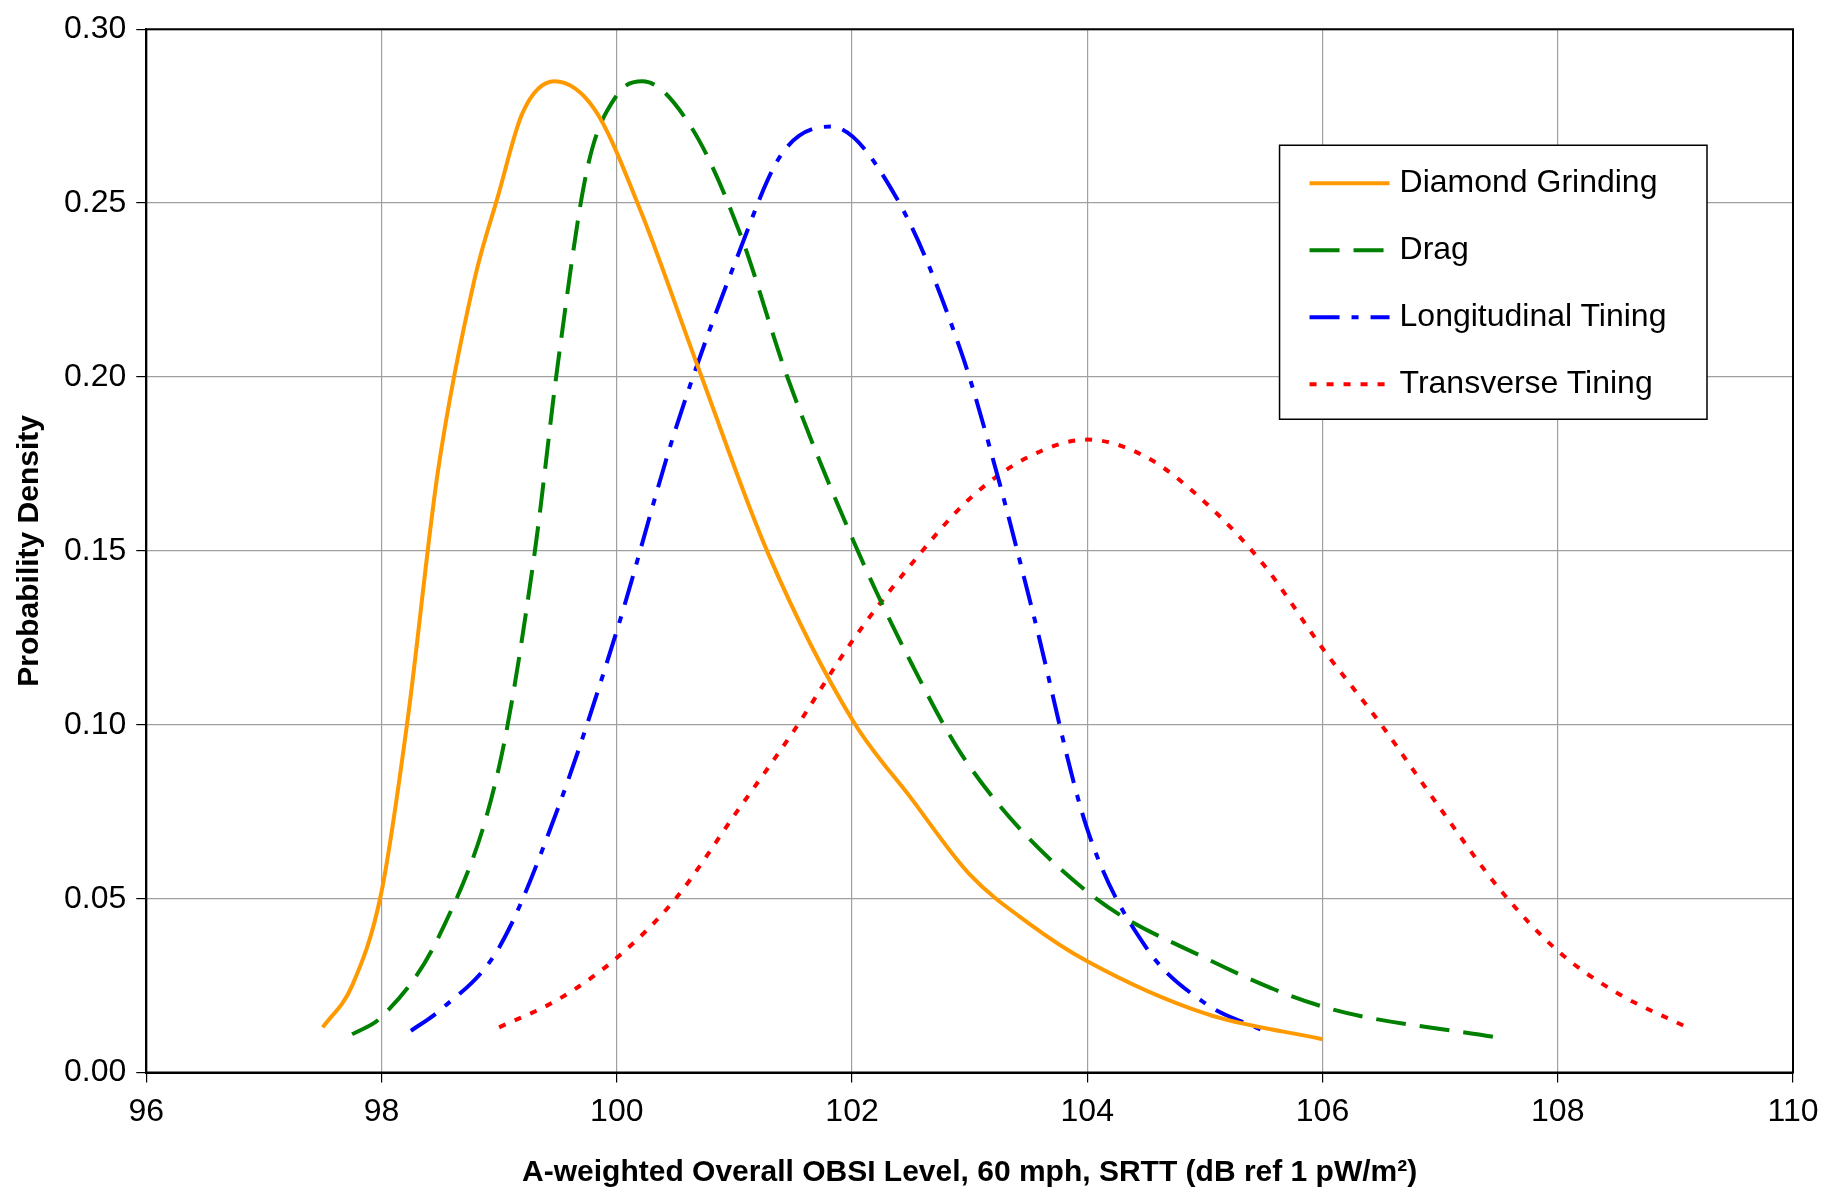 This screenshot has width=1841, height=1203. What do you see at coordinates (95, 722) in the screenshot?
I see `y-tick-label: 0.10` at bounding box center [95, 722].